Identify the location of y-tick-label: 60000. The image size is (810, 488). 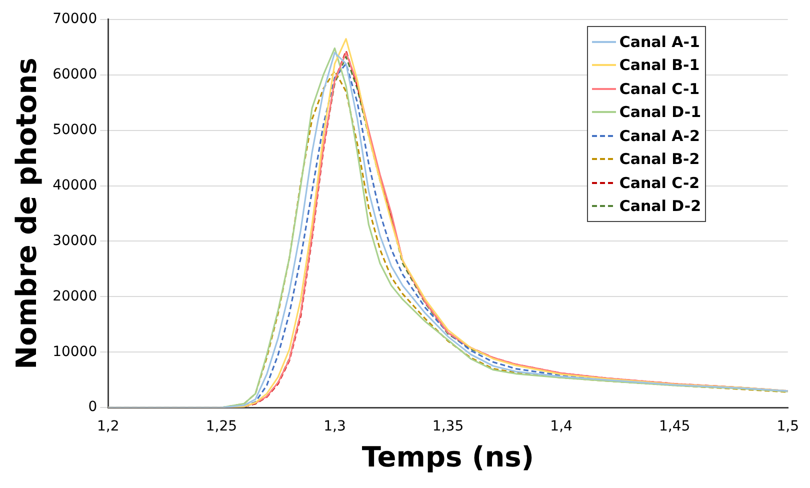
(75, 74).